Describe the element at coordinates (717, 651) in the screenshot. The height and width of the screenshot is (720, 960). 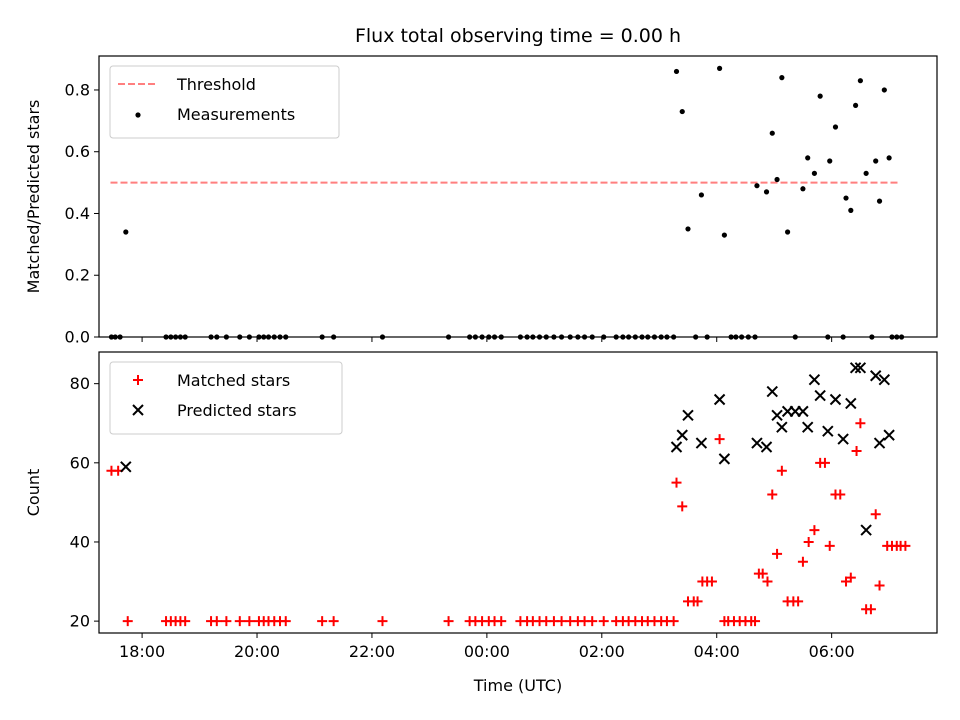
I see `x-tick-label: 04:00` at that location.